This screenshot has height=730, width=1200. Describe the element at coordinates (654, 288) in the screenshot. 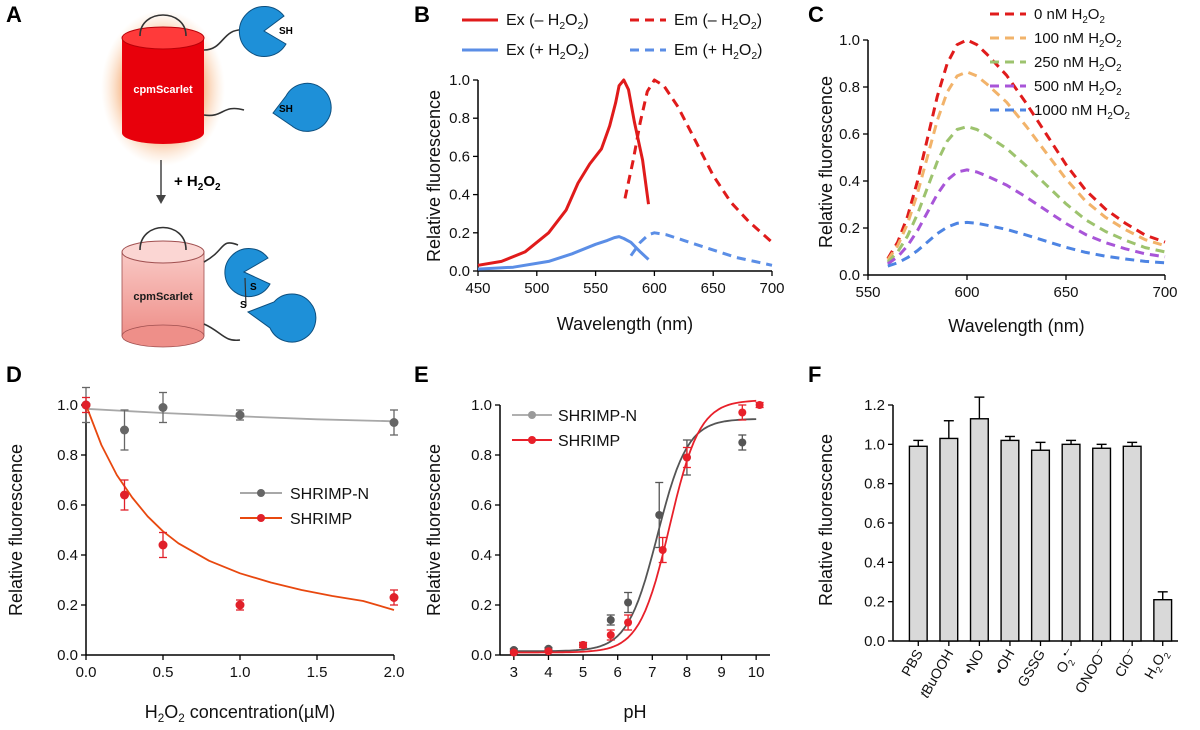

I see `x-tick-label: 600` at that location.